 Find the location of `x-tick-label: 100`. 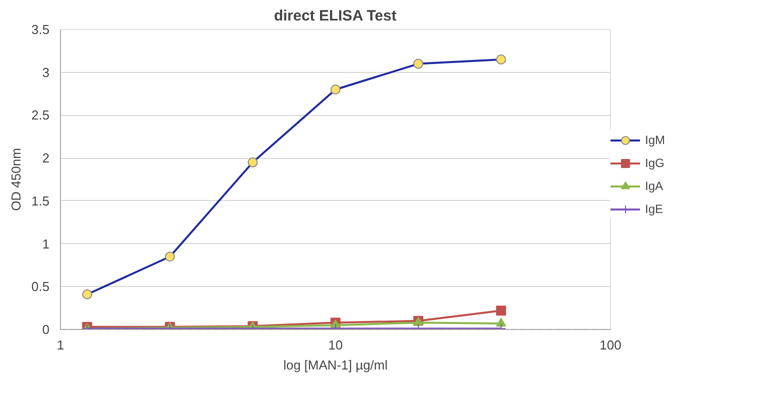

x-tick-label: 100 is located at coordinates (611, 345).